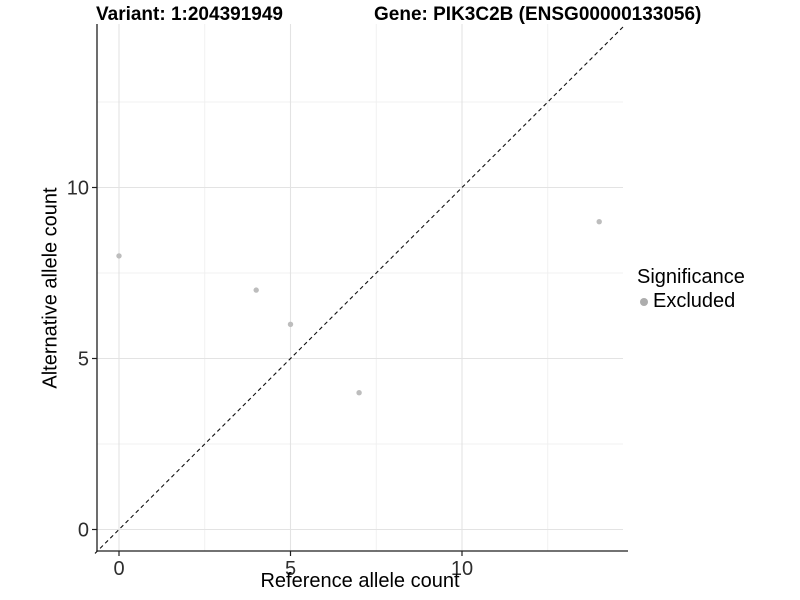 The image size is (800, 600). I want to click on plot-title-gene: Gene: PIK3C2B (ENSG00000133056), so click(538, 14).